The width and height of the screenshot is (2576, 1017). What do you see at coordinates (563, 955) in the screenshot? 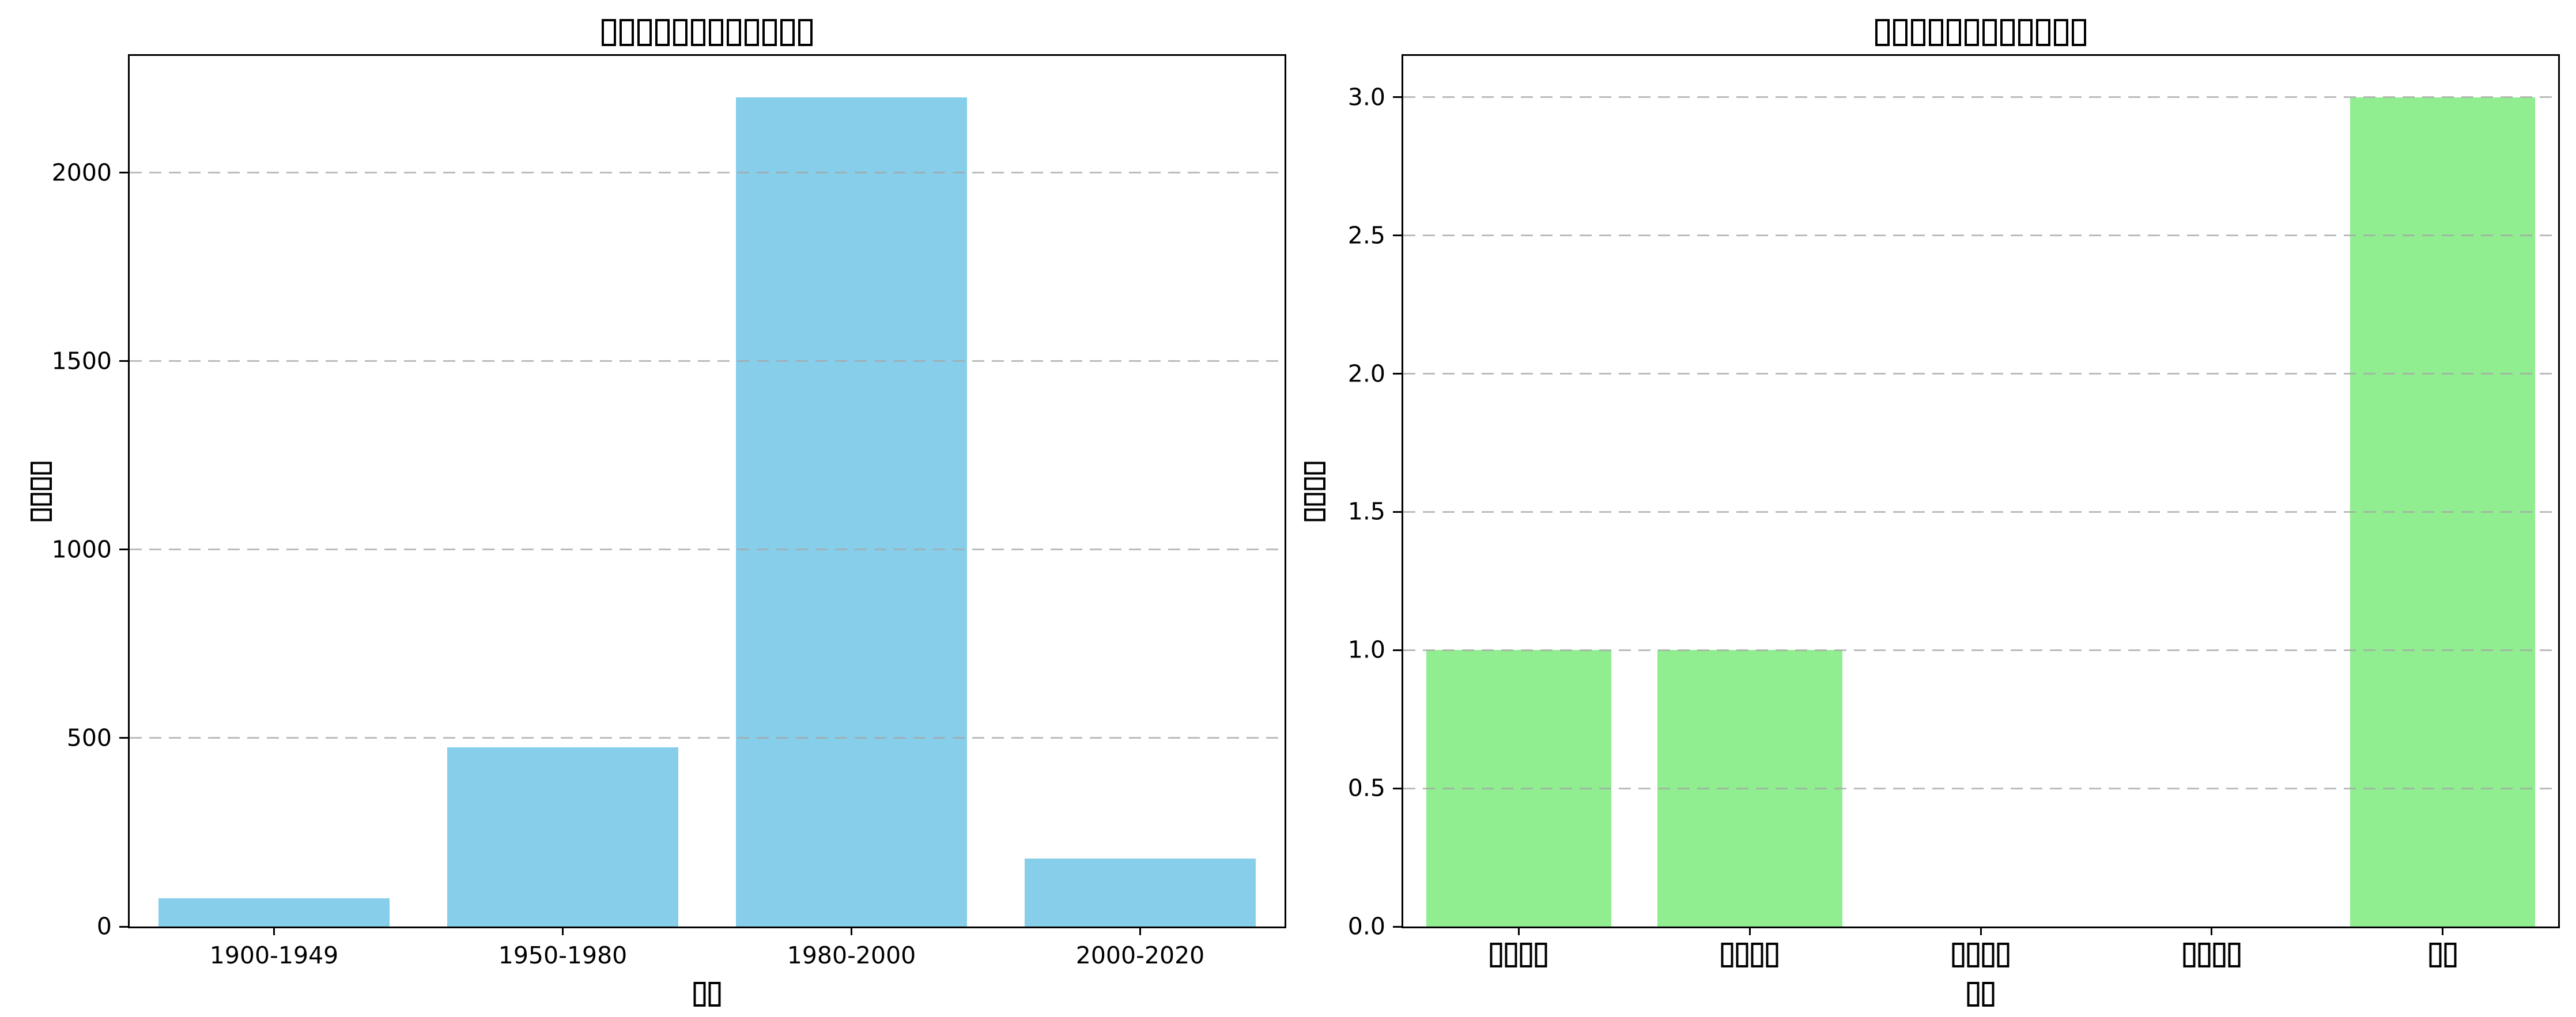
I see `x-axis-tick-label: 1950-1980` at bounding box center [563, 955].